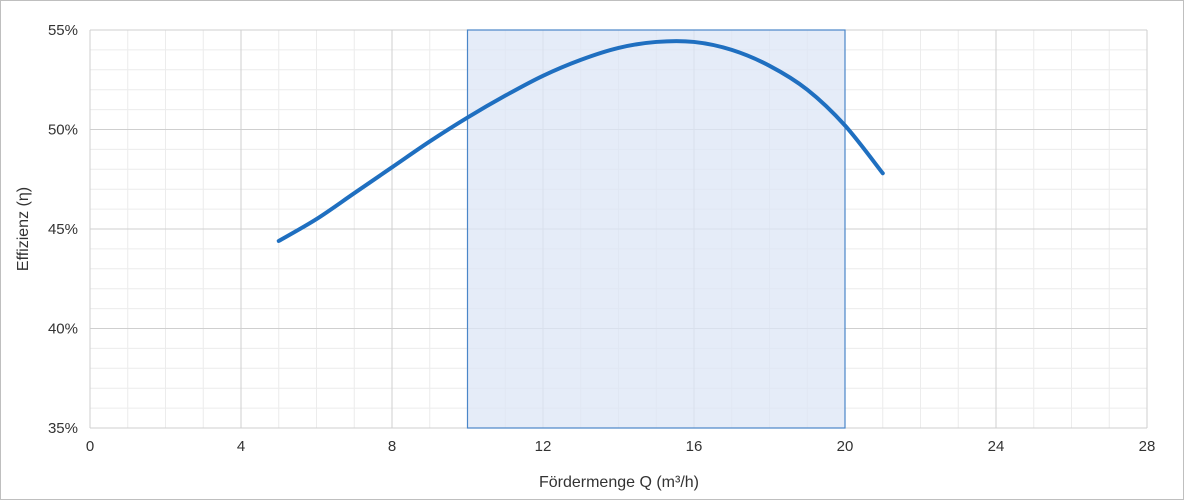 This screenshot has width=1184, height=500. I want to click on x-tick-label: 28, so click(1147, 446).